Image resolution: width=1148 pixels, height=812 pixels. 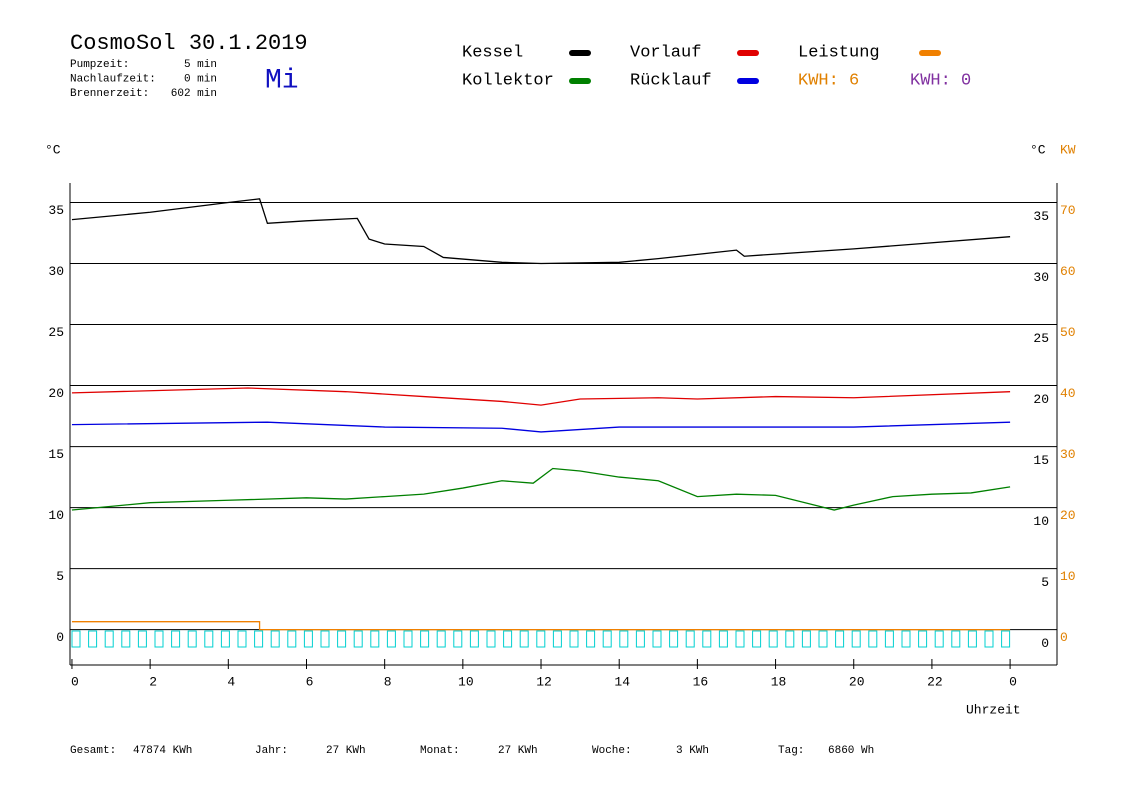 What do you see at coordinates (1068, 454) in the screenshot?
I see `y2-tick-label: 30` at bounding box center [1068, 454].